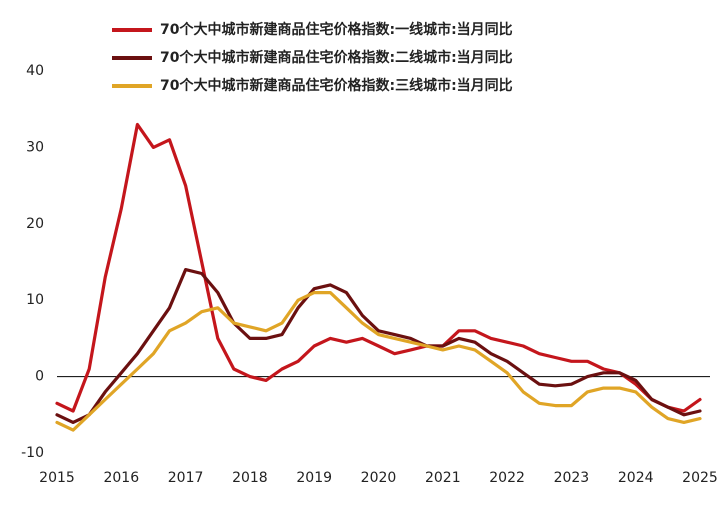 Image resolution: width=724 pixels, height=506 pixels. I want to click on y-tick-label: -10, so click(32, 453).